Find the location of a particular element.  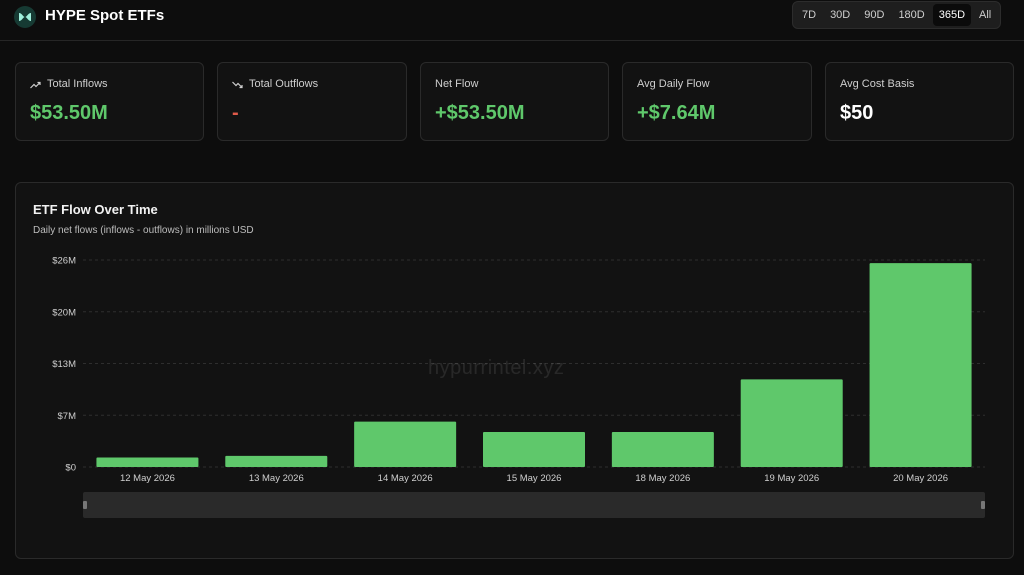

x-tick-label: 18 May 2026 is located at coordinates (662, 478).